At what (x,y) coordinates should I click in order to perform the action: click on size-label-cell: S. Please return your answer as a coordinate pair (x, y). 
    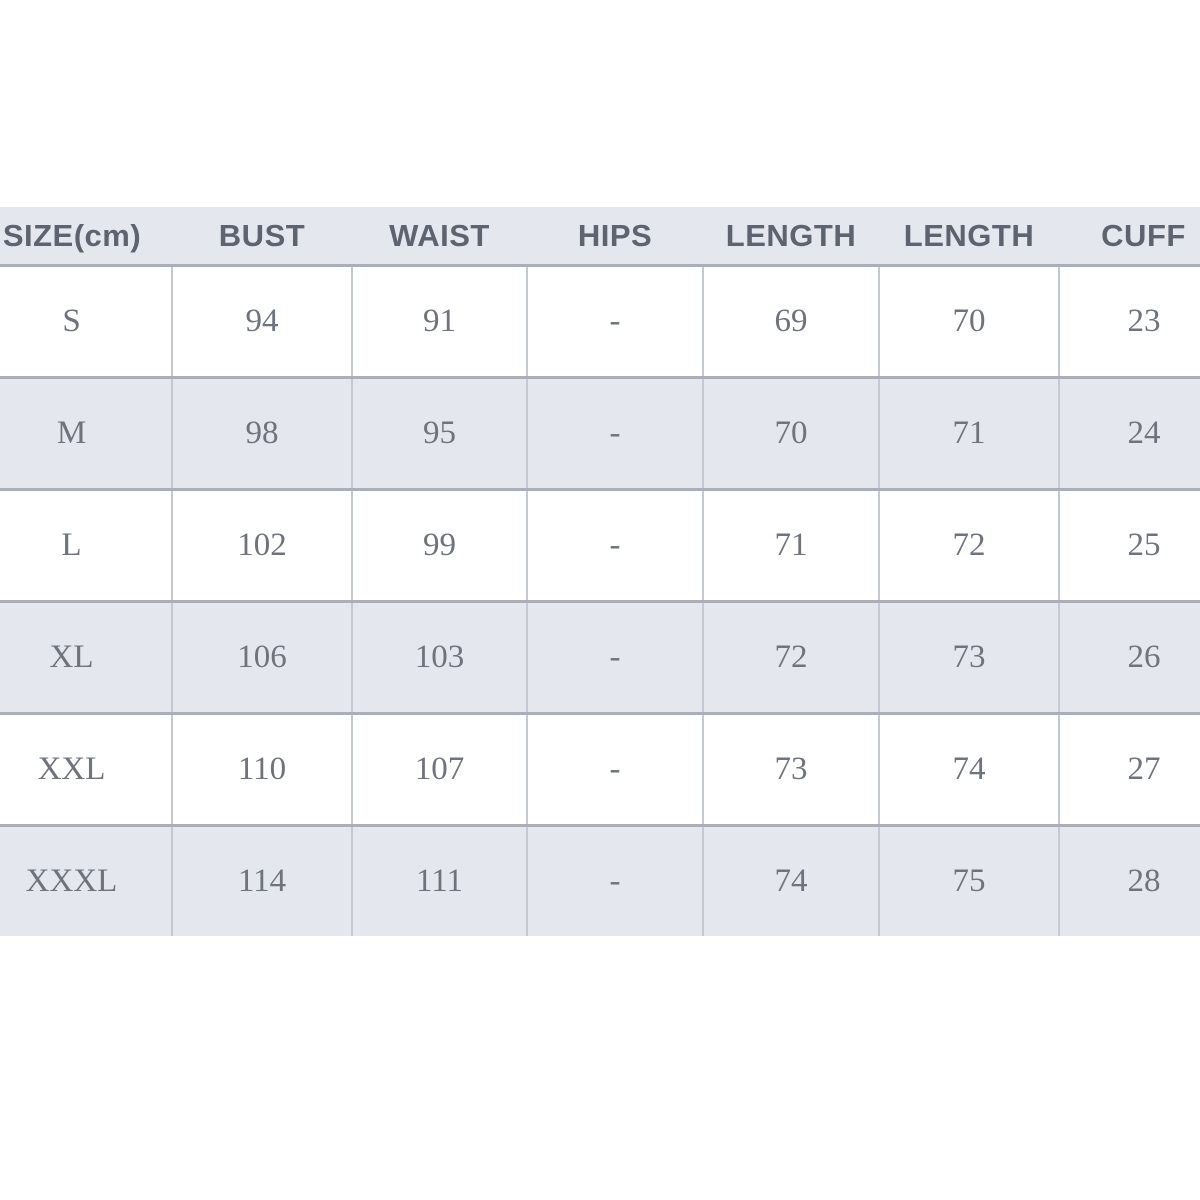
    Looking at the image, I should click on (86, 322).